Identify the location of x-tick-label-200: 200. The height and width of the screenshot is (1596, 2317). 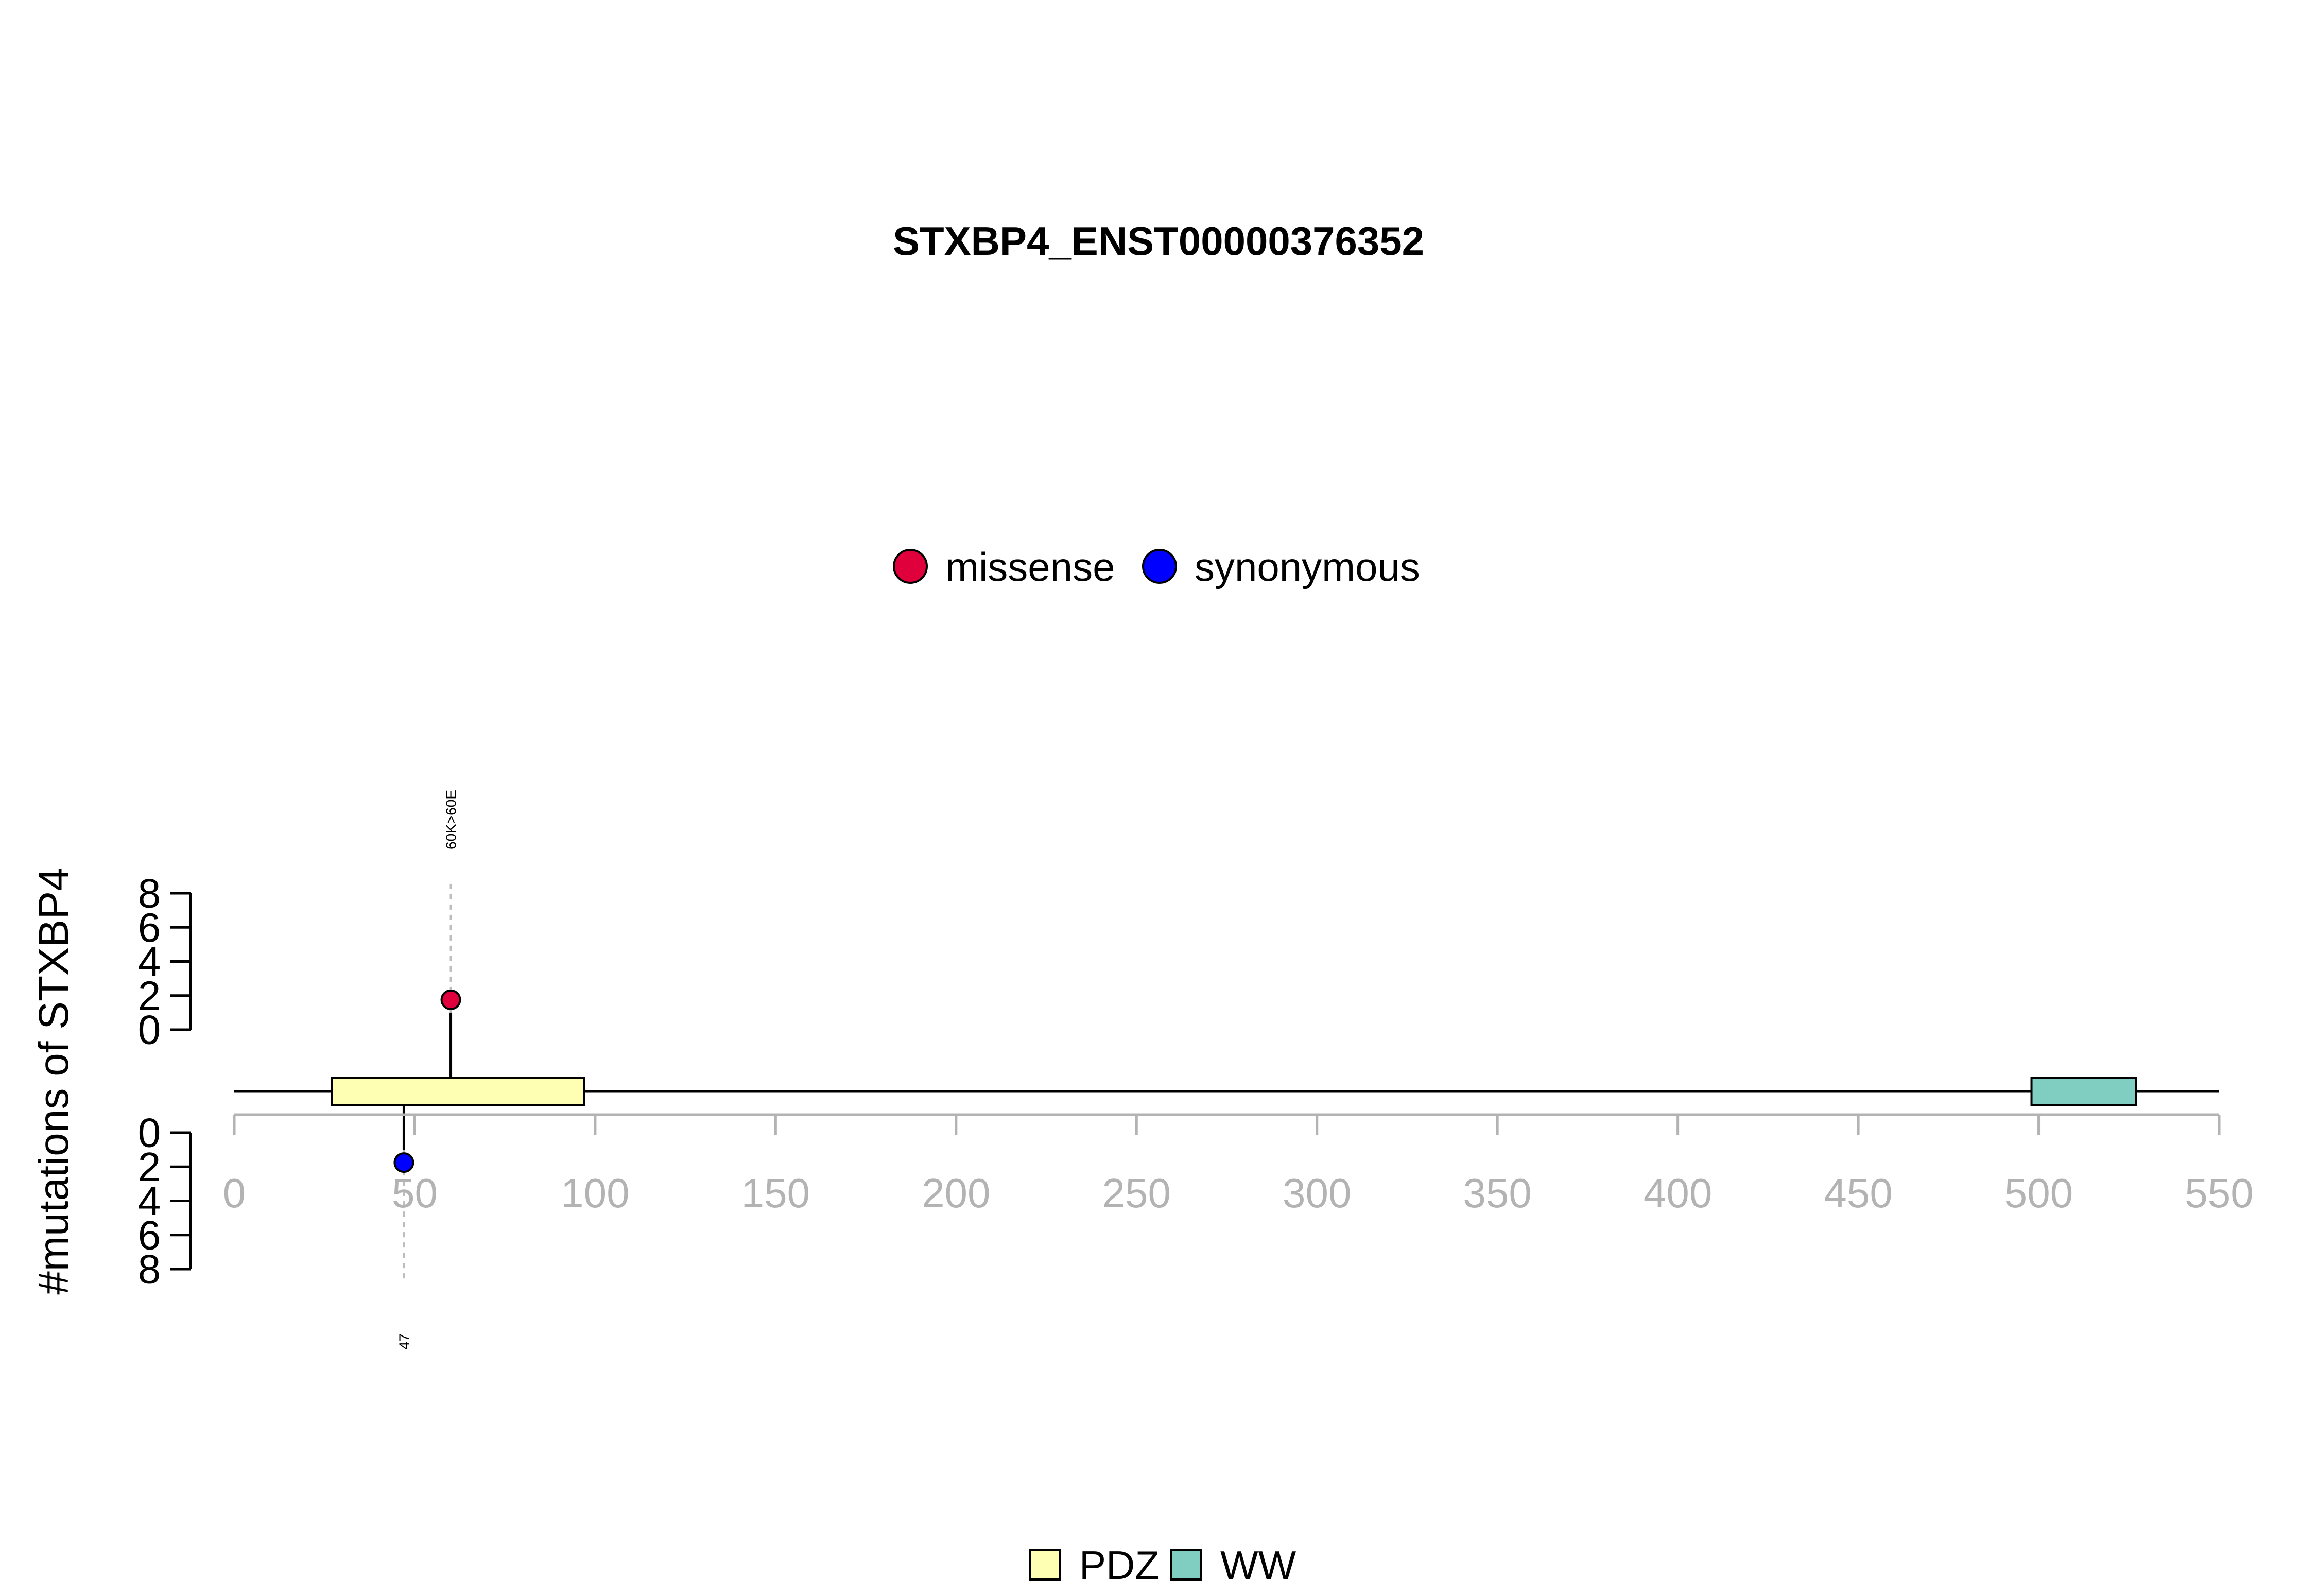
(956, 1193).